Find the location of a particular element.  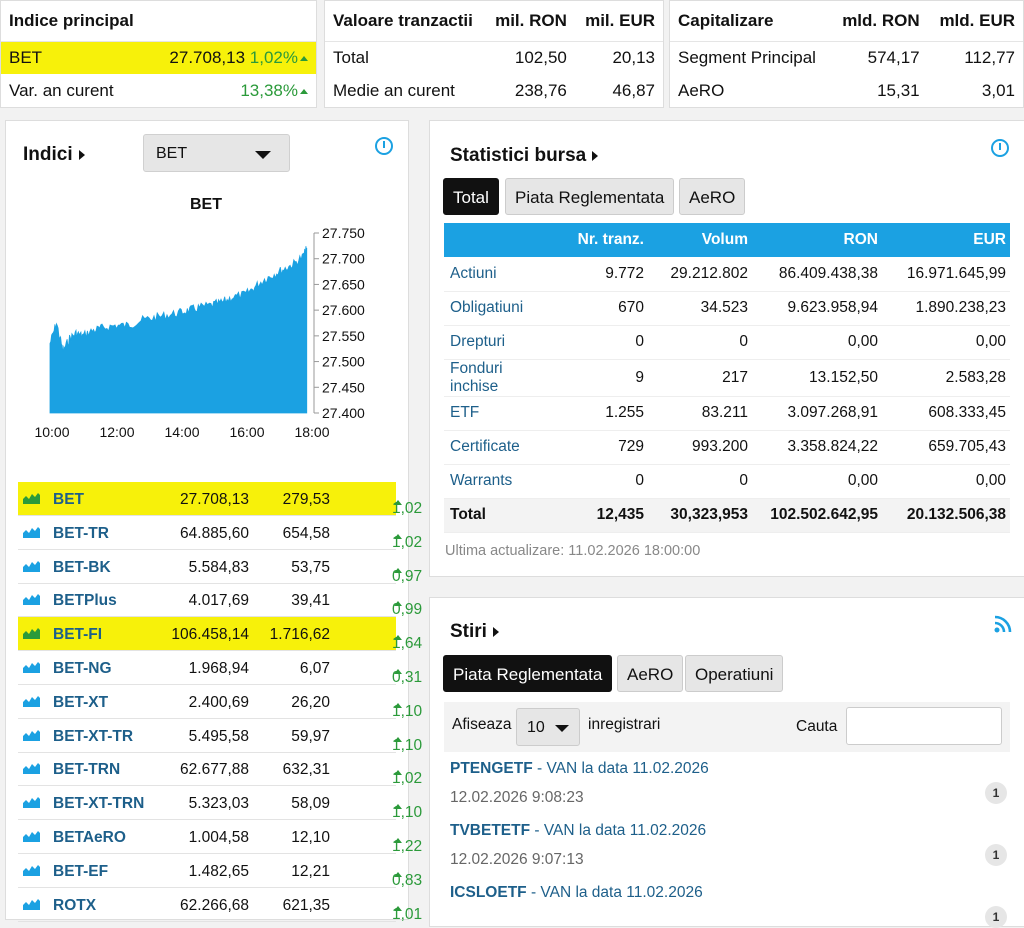

col-mld-ron: mld. RON is located at coordinates (879, 21).